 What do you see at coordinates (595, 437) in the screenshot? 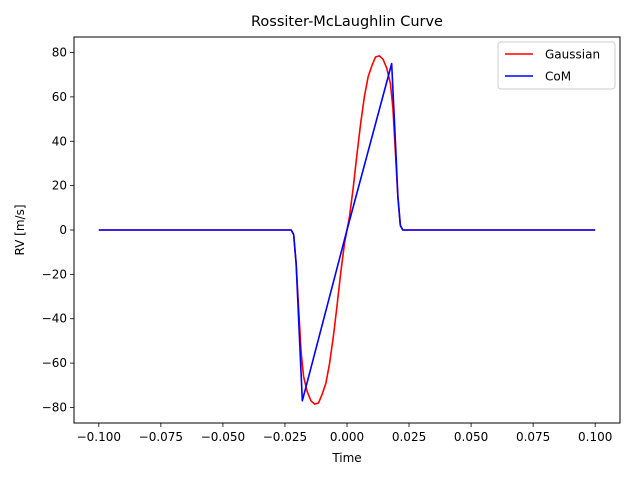
I see `x-tick-label: 0.100` at bounding box center [595, 437].